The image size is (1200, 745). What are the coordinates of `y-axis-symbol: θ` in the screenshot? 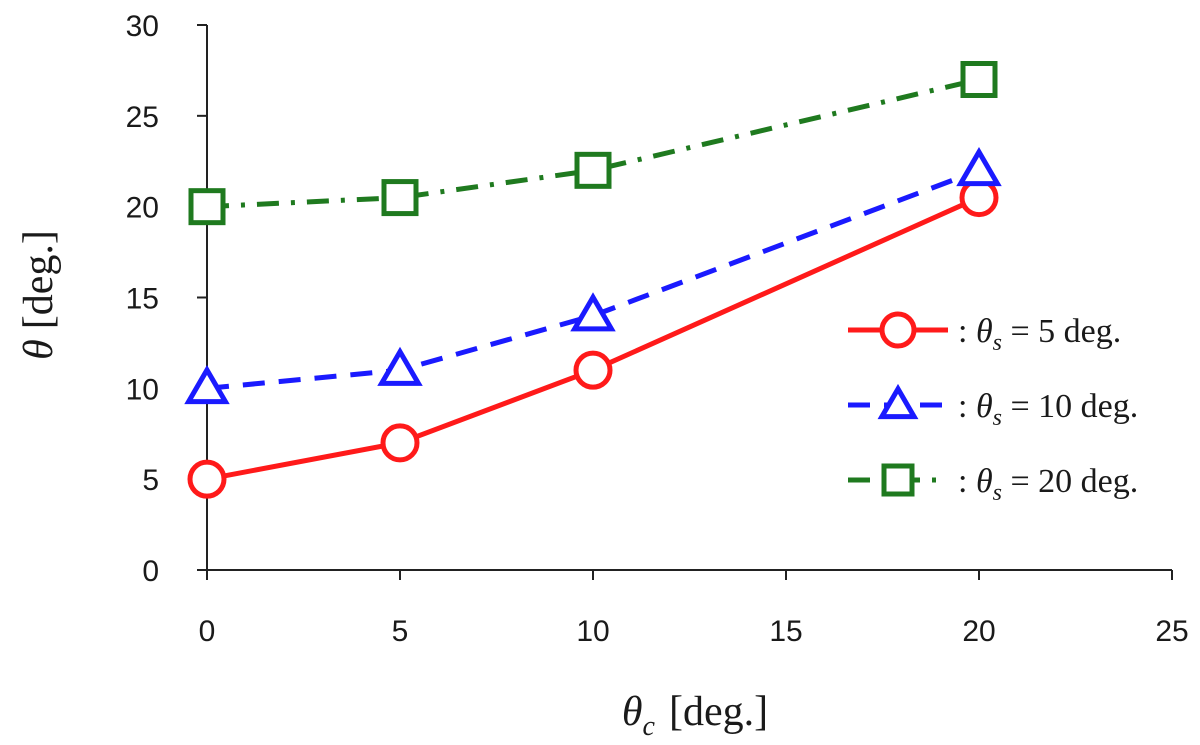 It's located at (39, 349).